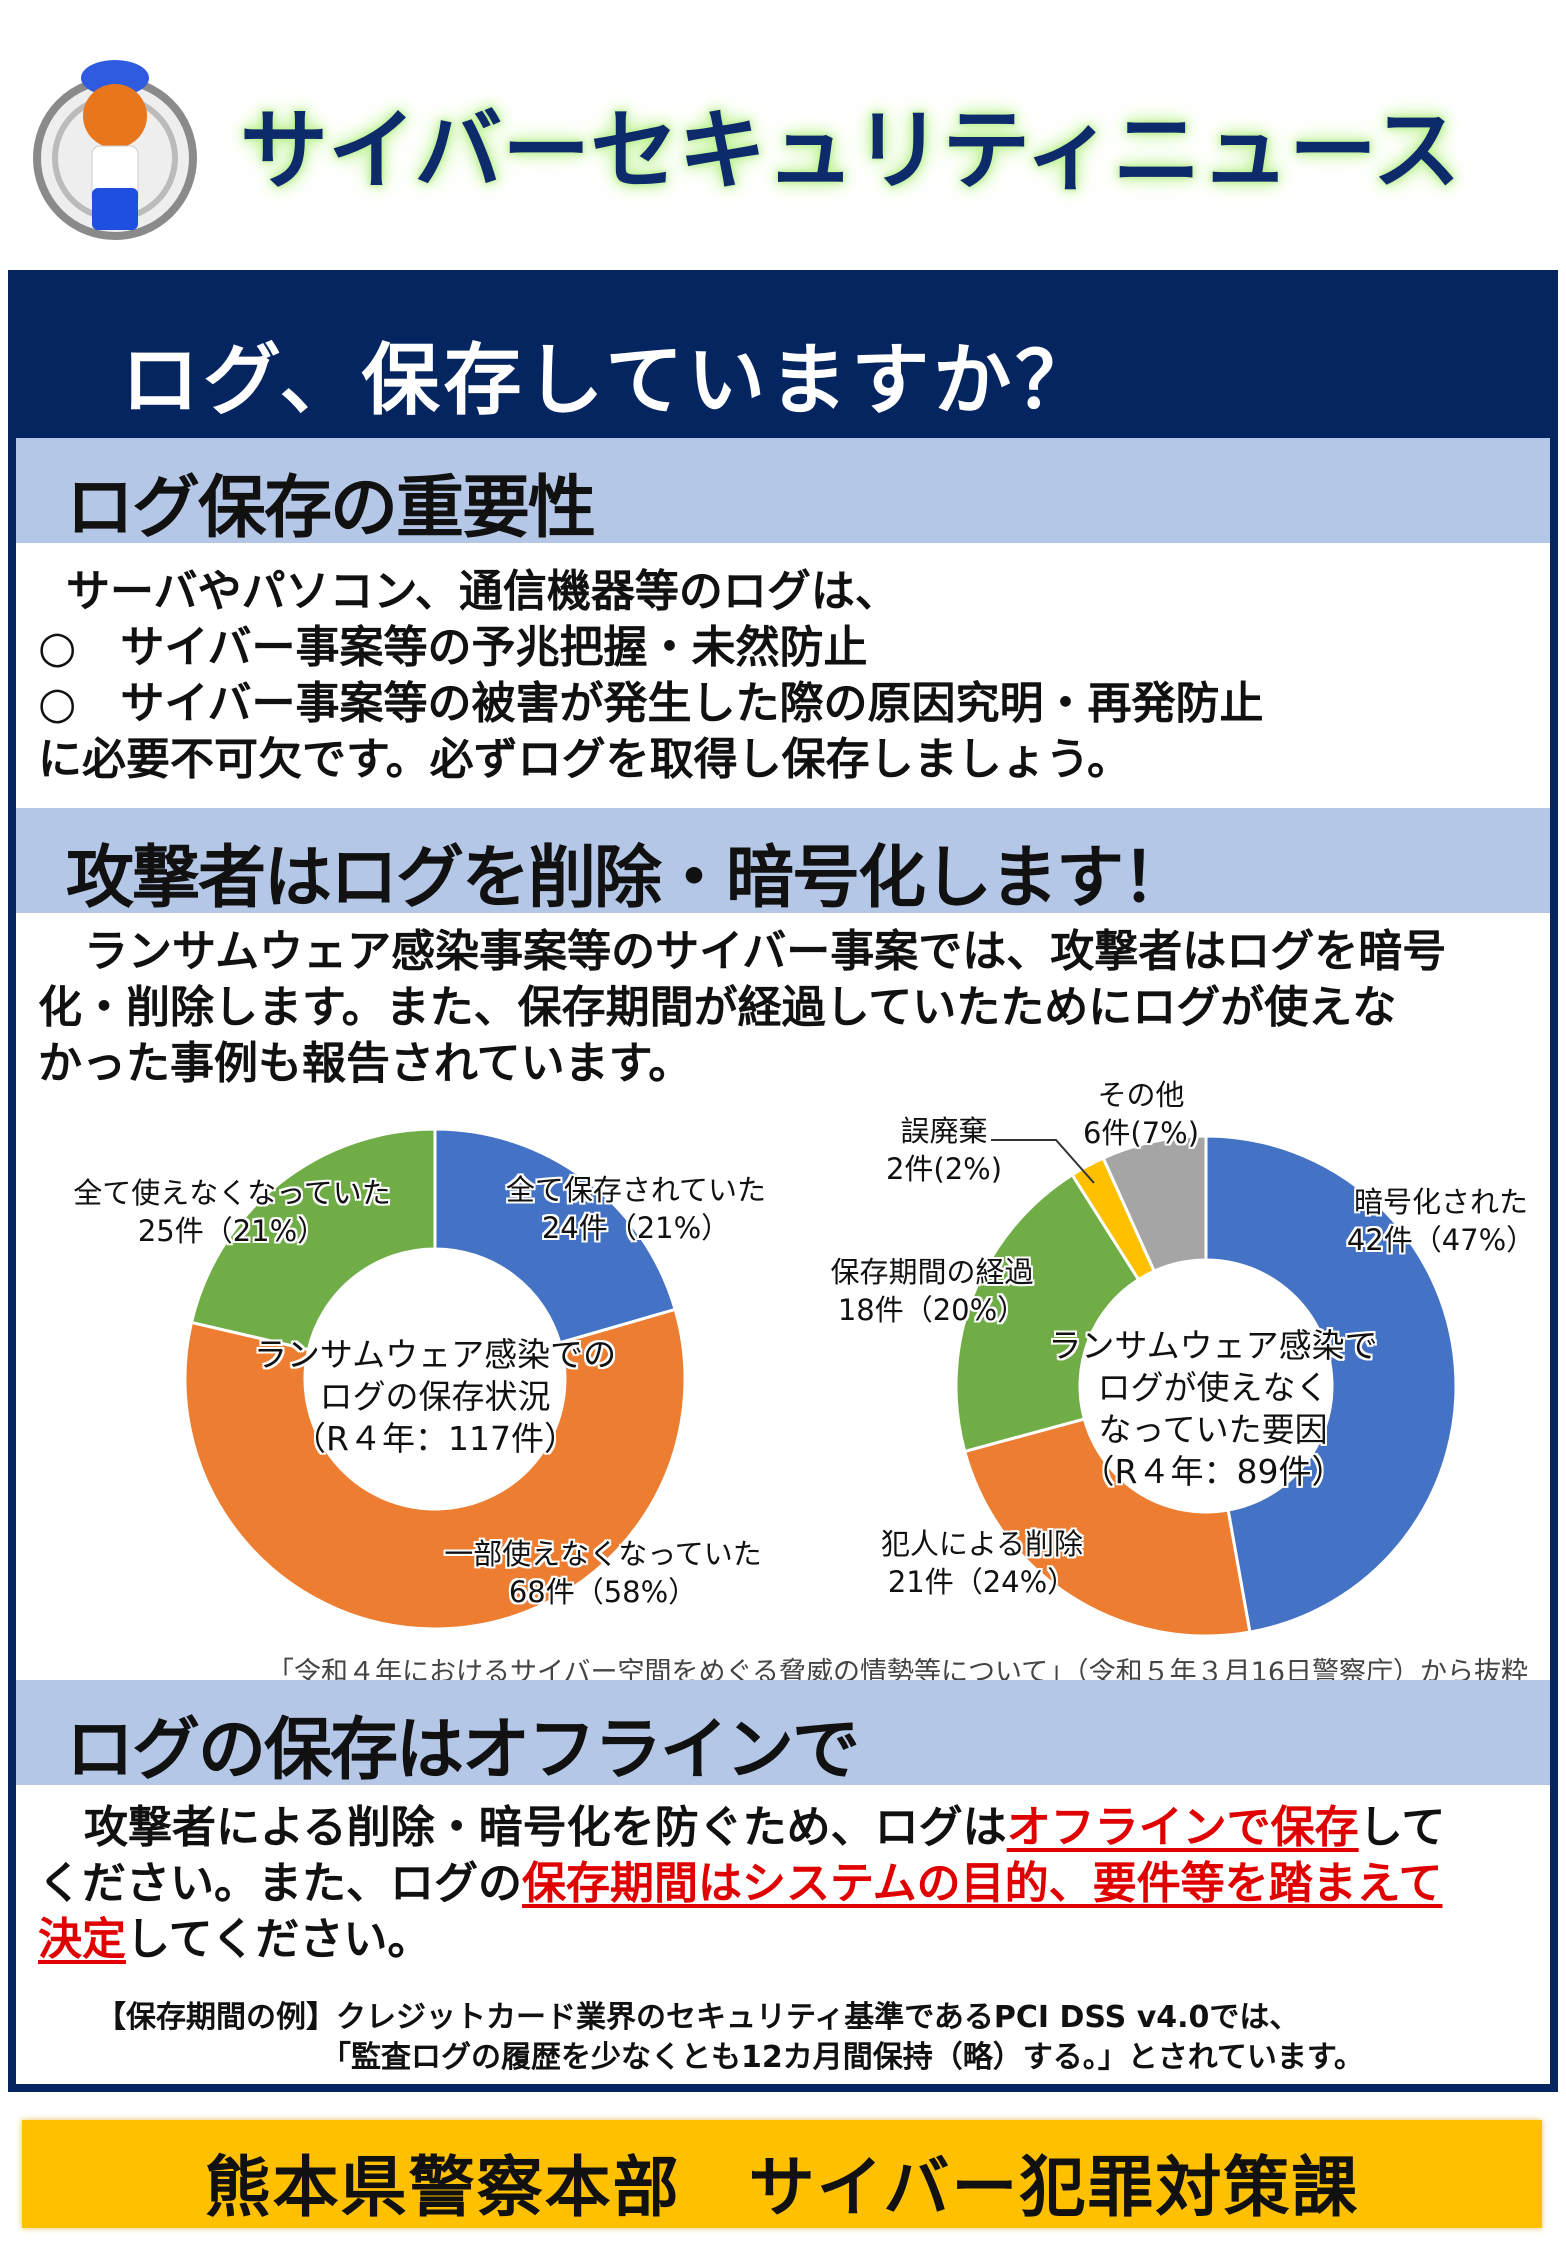 The image size is (1566, 2262). What do you see at coordinates (235, 1939) in the screenshot?
I see `body-line: 決定してください。` at bounding box center [235, 1939].